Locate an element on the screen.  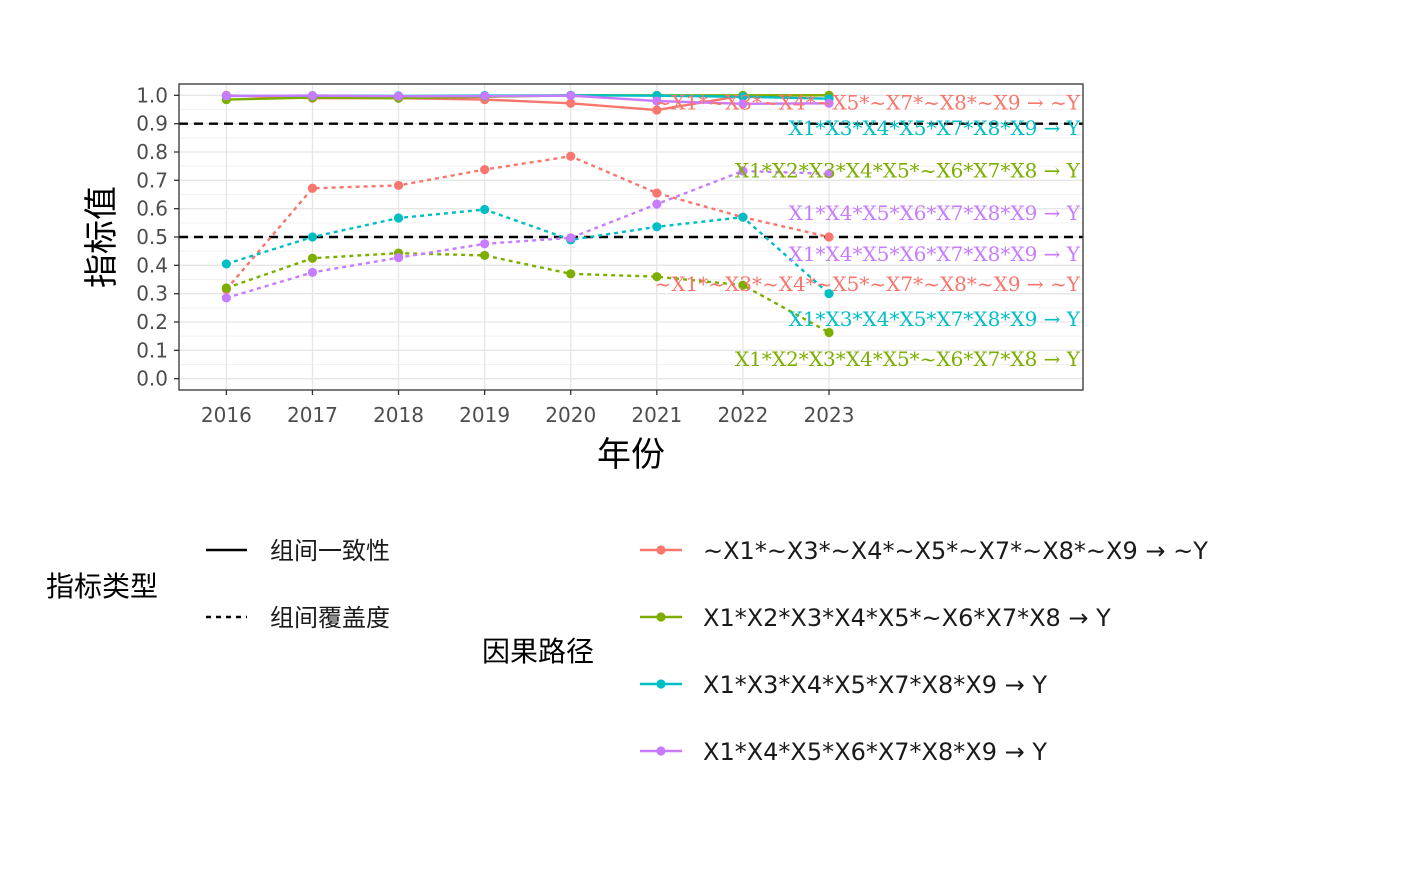
legend-color-label: X1*X4*X5*X6*X7*X8*X9 → Y is located at coordinates (875, 752).